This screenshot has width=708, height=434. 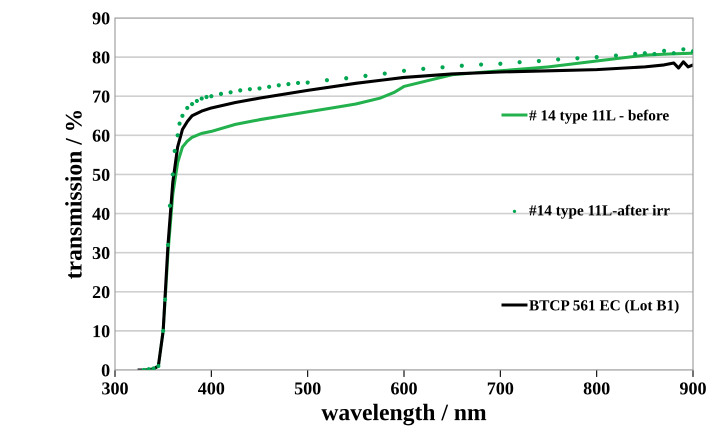 What do you see at coordinates (73, 194) in the screenshot?
I see `y-axis-title: transmission / %` at bounding box center [73, 194].